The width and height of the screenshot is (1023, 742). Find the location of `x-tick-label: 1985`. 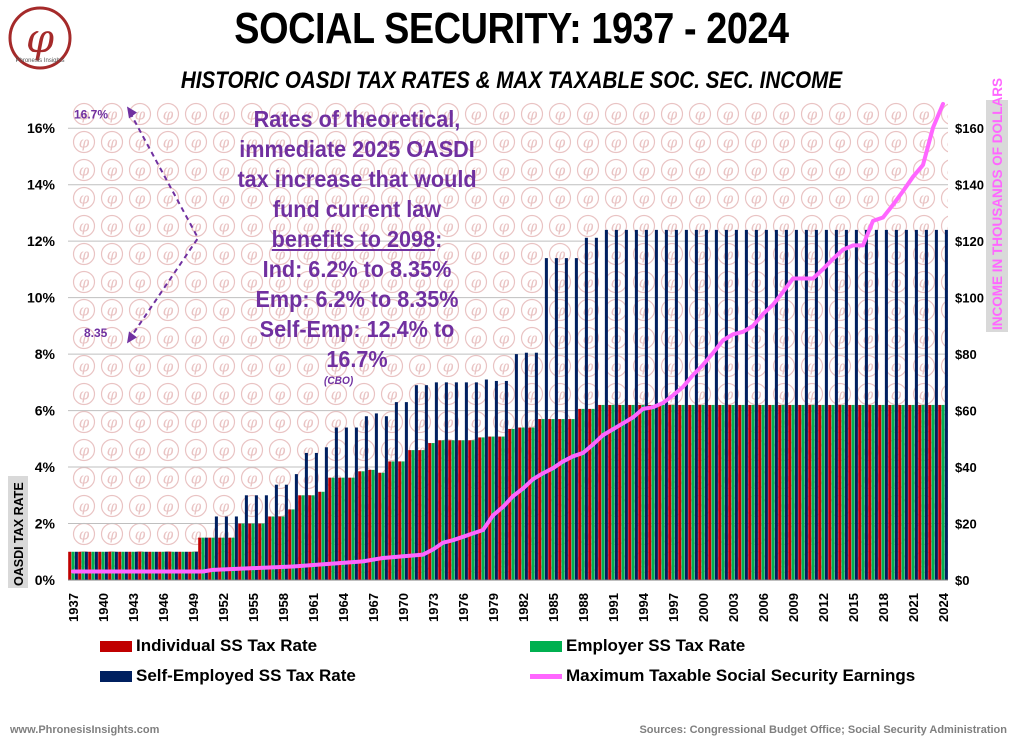

x-tick-label: 1985 is located at coordinates (553, 607).